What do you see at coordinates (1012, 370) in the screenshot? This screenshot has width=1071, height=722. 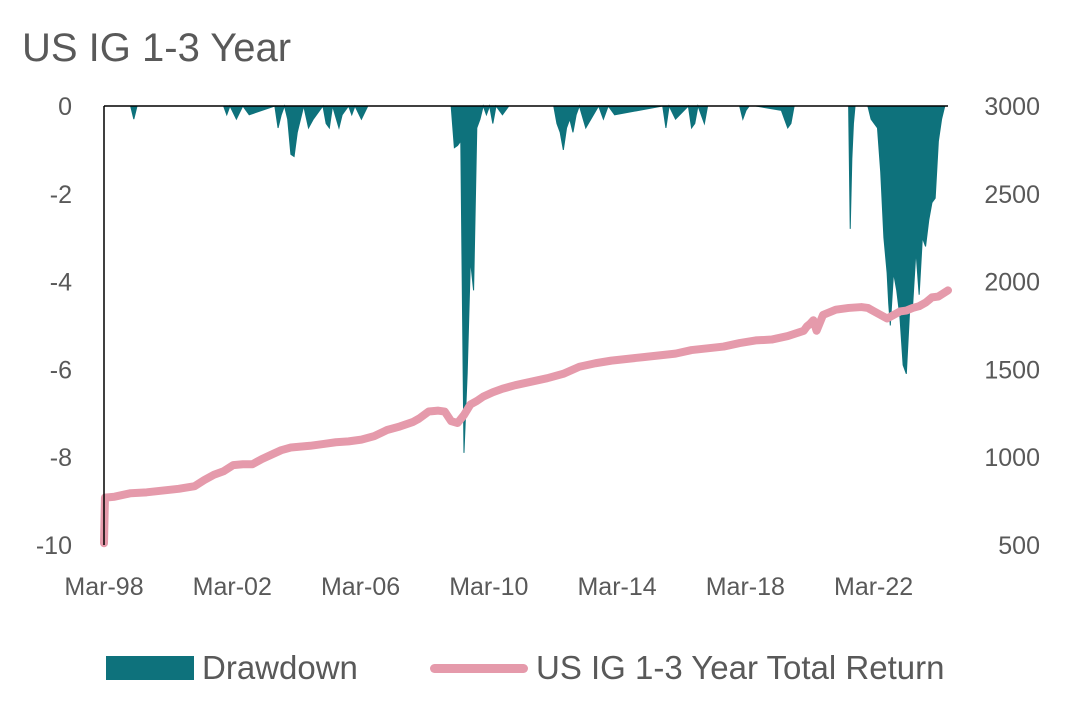 I see `y-right-tick-label: 1500` at bounding box center [1012, 370].